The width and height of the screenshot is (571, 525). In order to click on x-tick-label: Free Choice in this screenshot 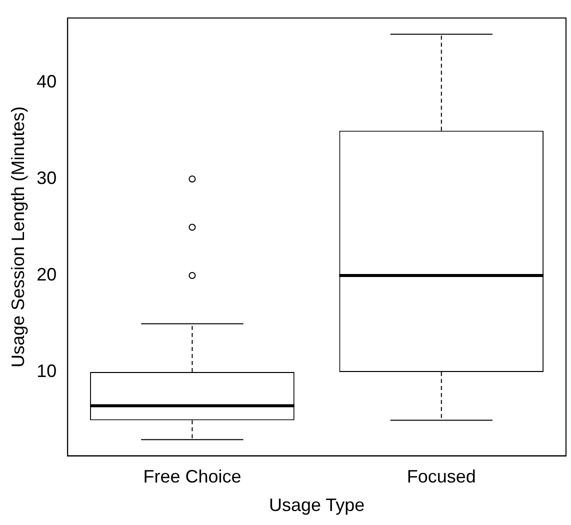, I will do `click(192, 476)`.